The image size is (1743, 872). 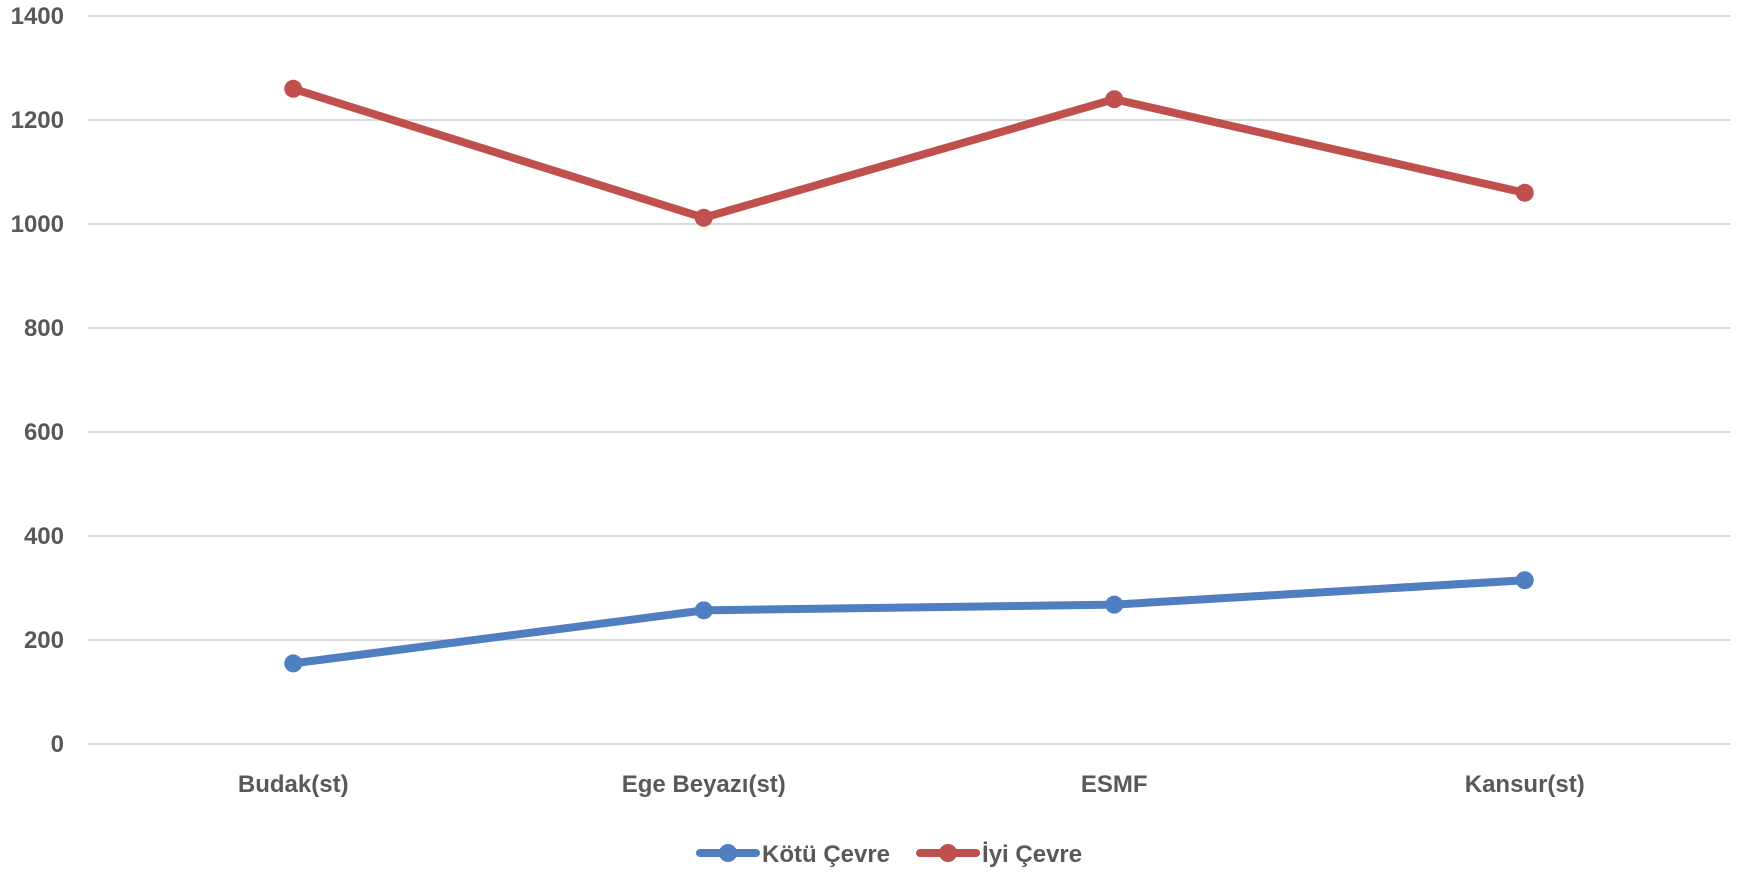 I want to click on x-category-label: ESMF, so click(x=1114, y=784).